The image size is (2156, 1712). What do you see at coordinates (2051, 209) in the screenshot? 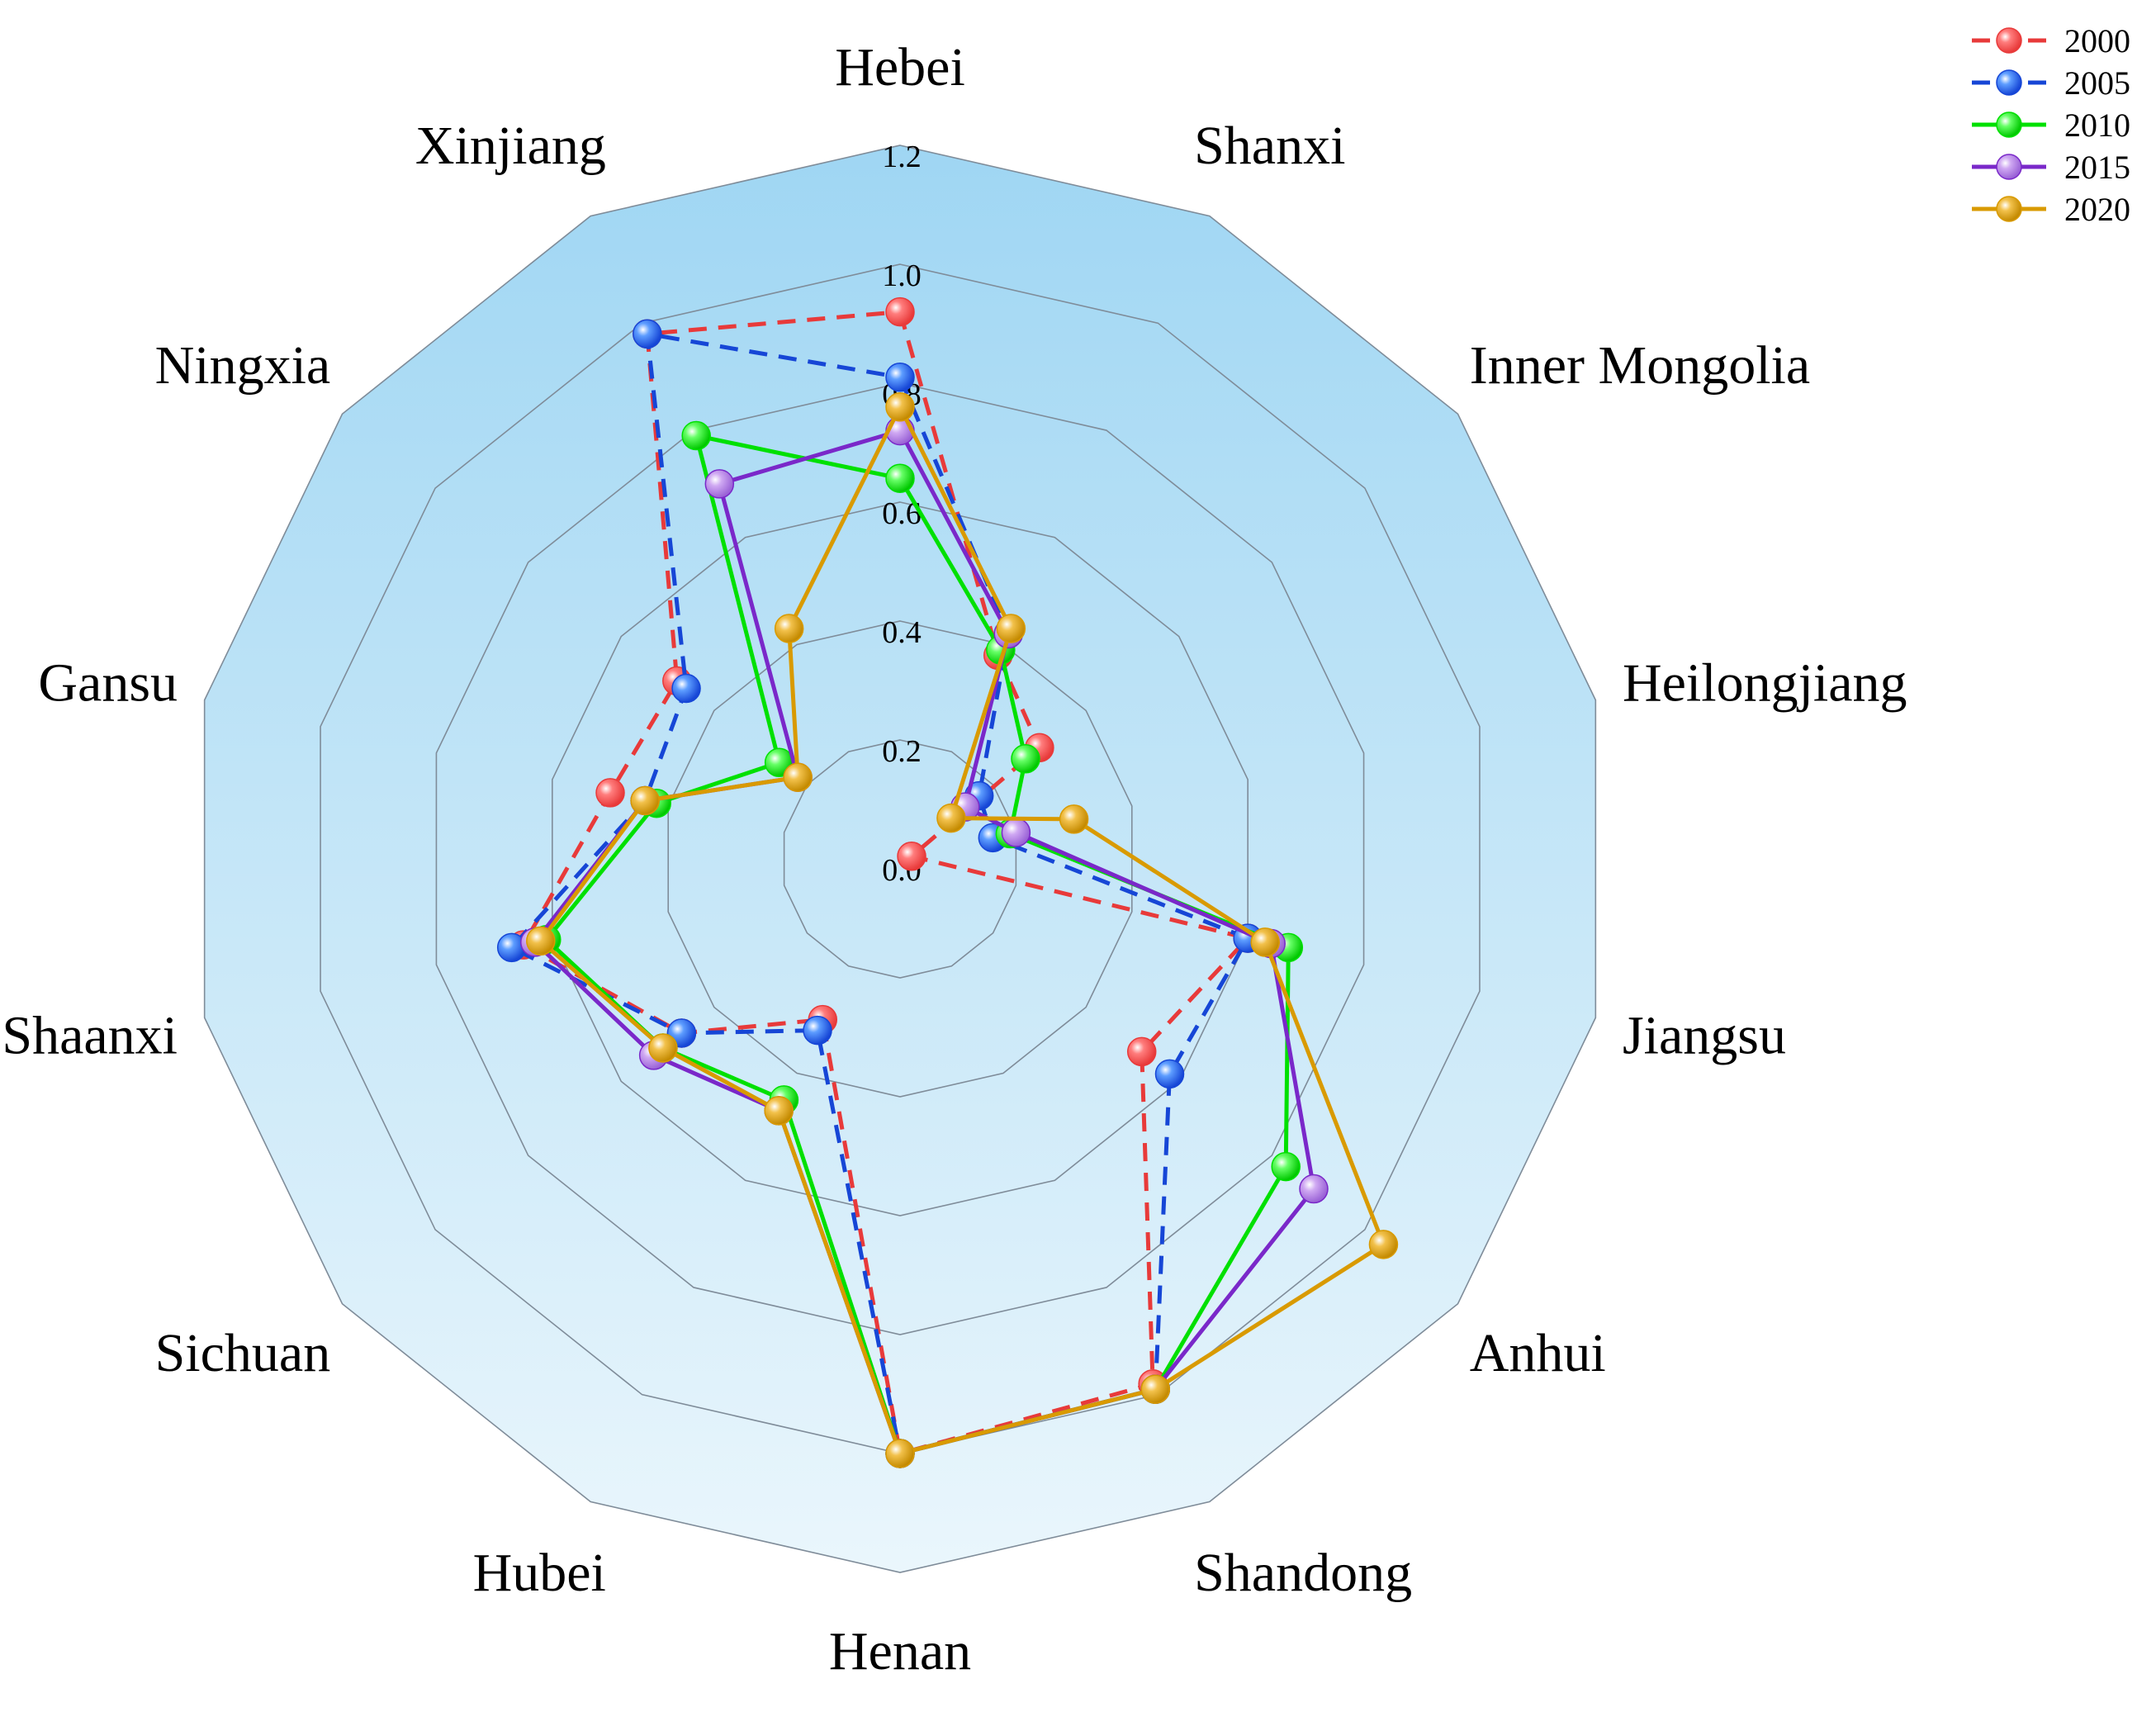
I see `legend-item: 2020` at bounding box center [2051, 209].